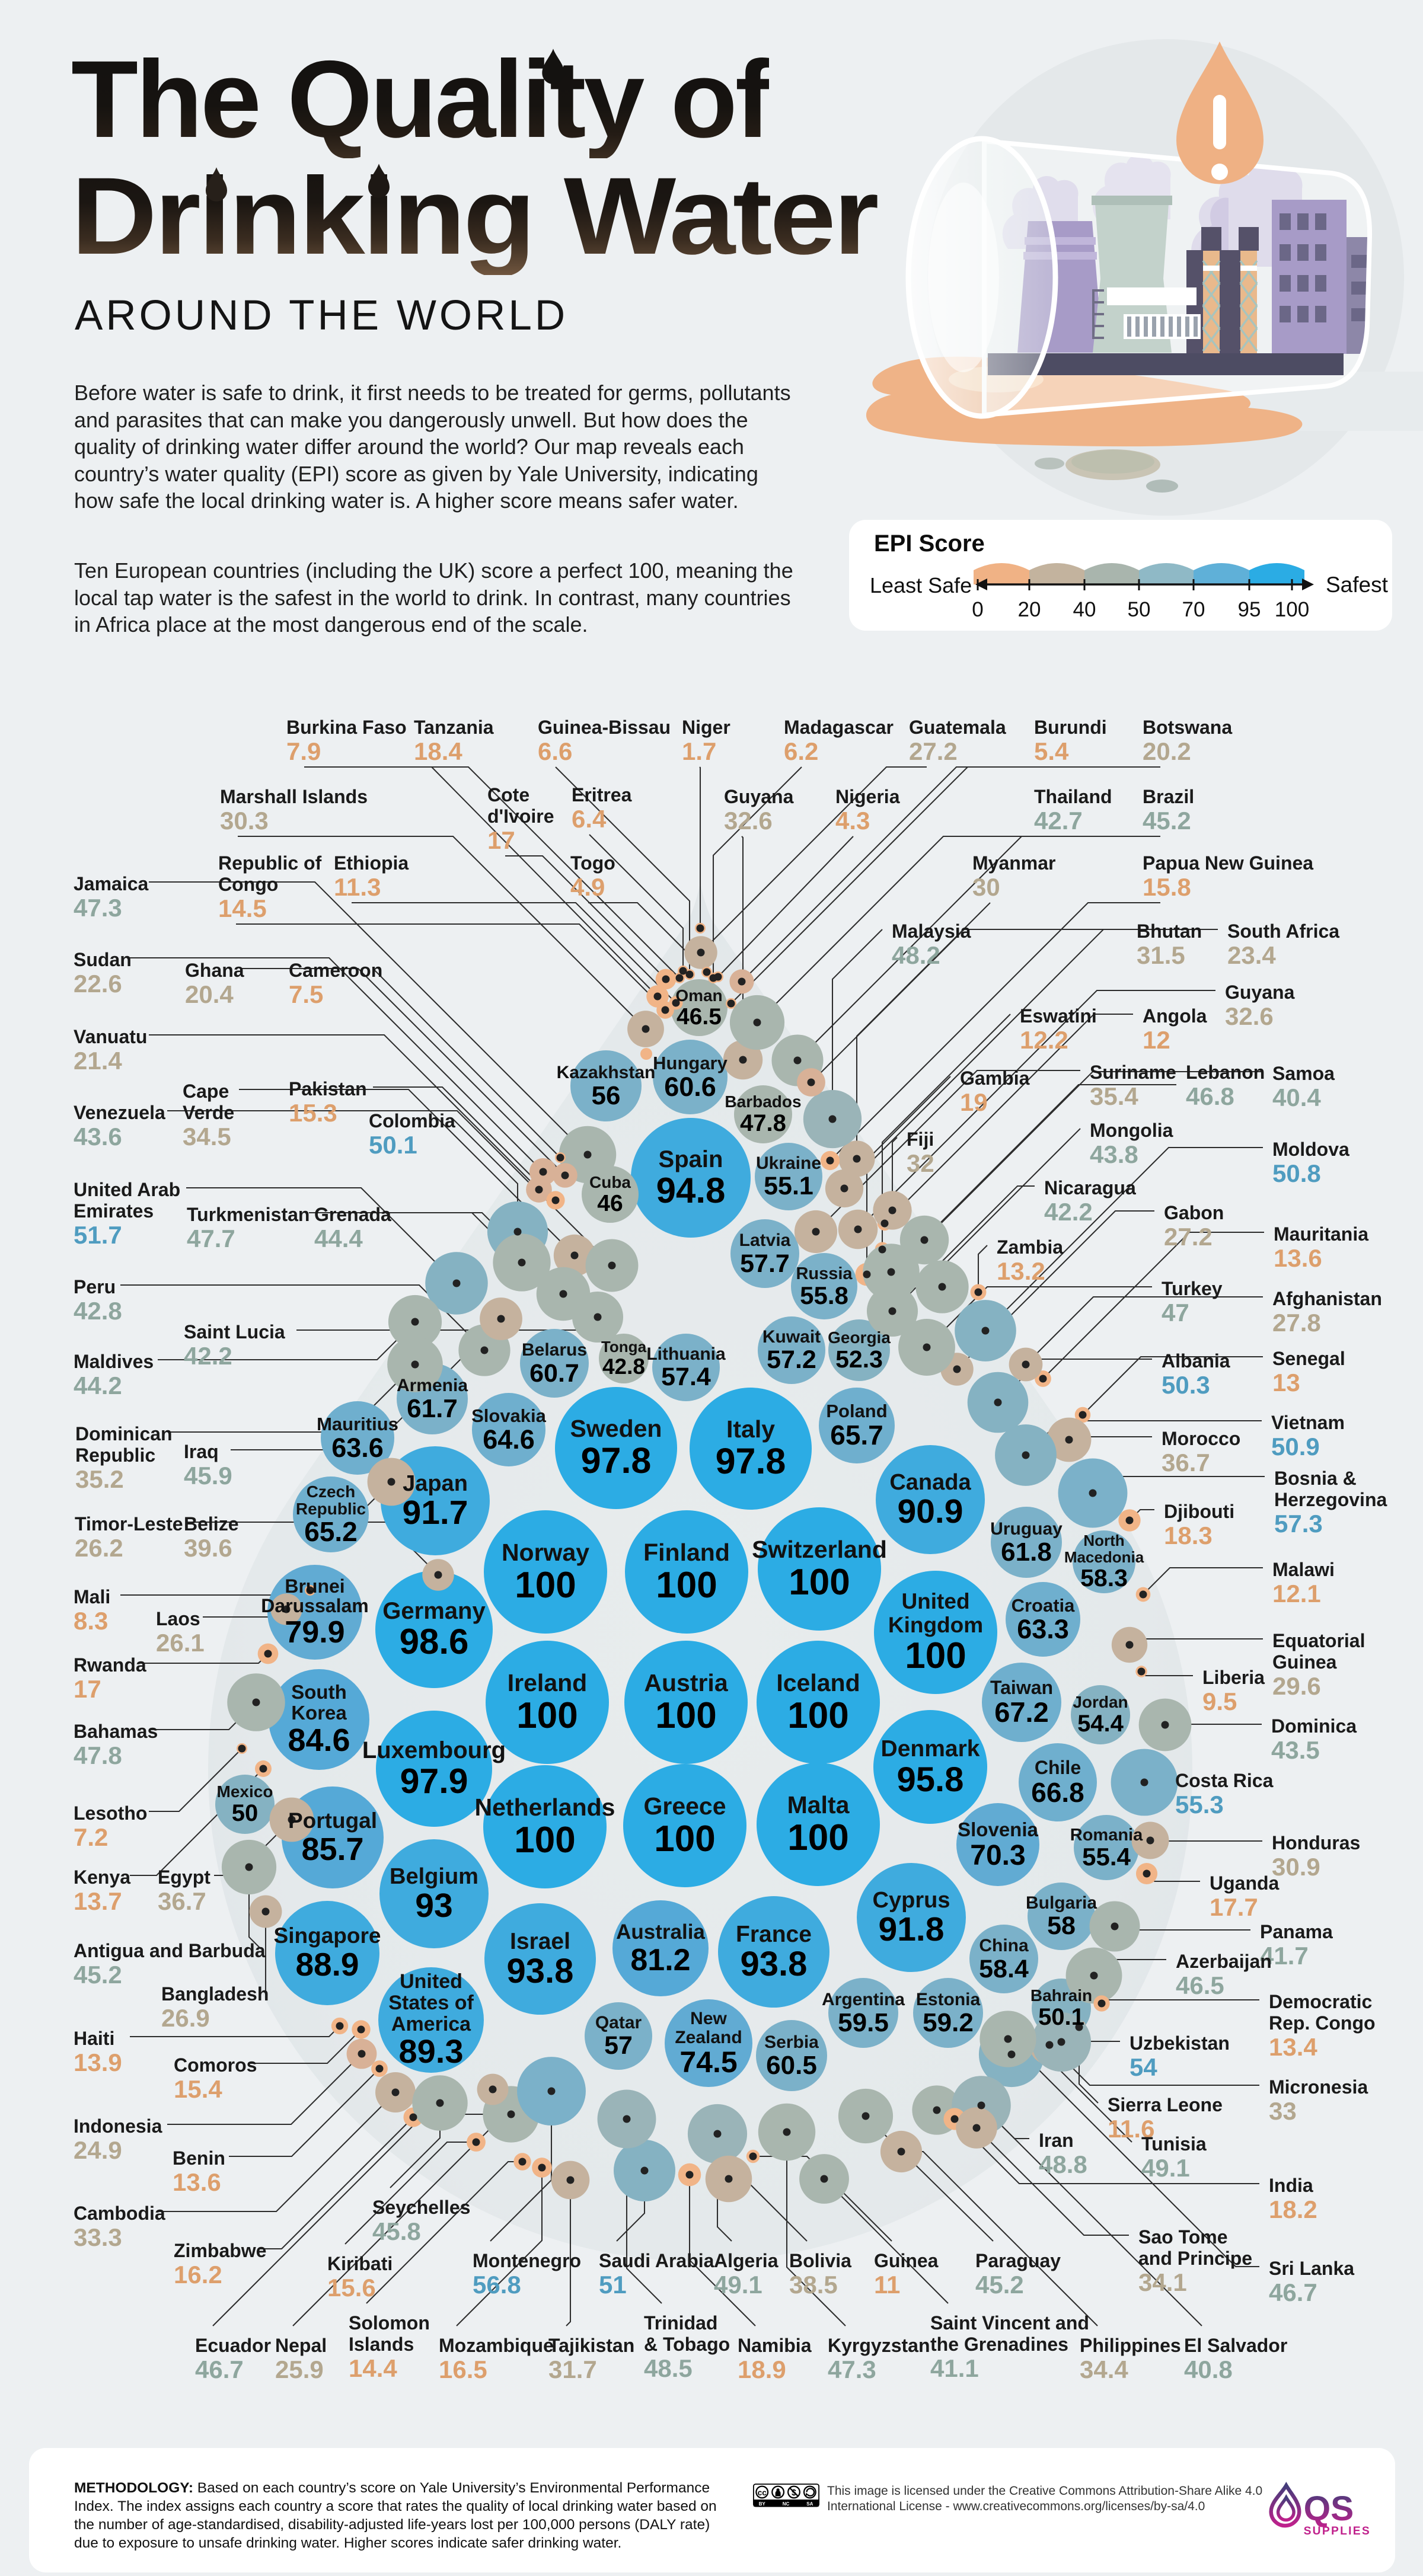  I want to click on svg-text: Colombia, so click(412, 1121).